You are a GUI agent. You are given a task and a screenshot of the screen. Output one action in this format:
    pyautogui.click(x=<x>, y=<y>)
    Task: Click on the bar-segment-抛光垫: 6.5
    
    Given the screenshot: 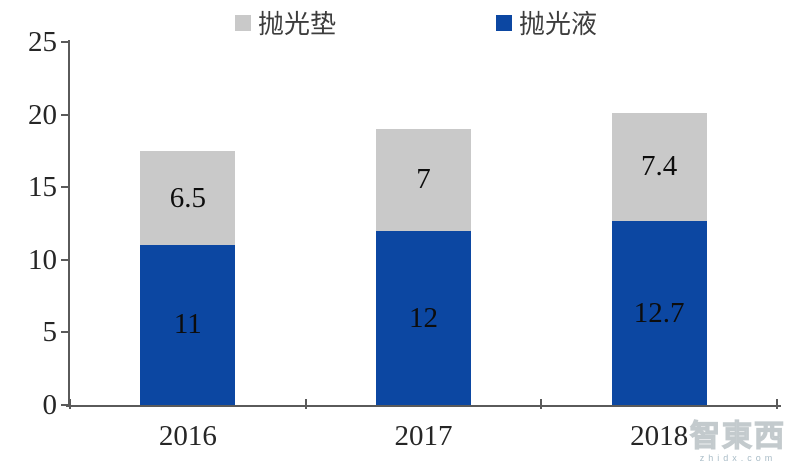 What is the action you would take?
    pyautogui.click(x=188, y=198)
    